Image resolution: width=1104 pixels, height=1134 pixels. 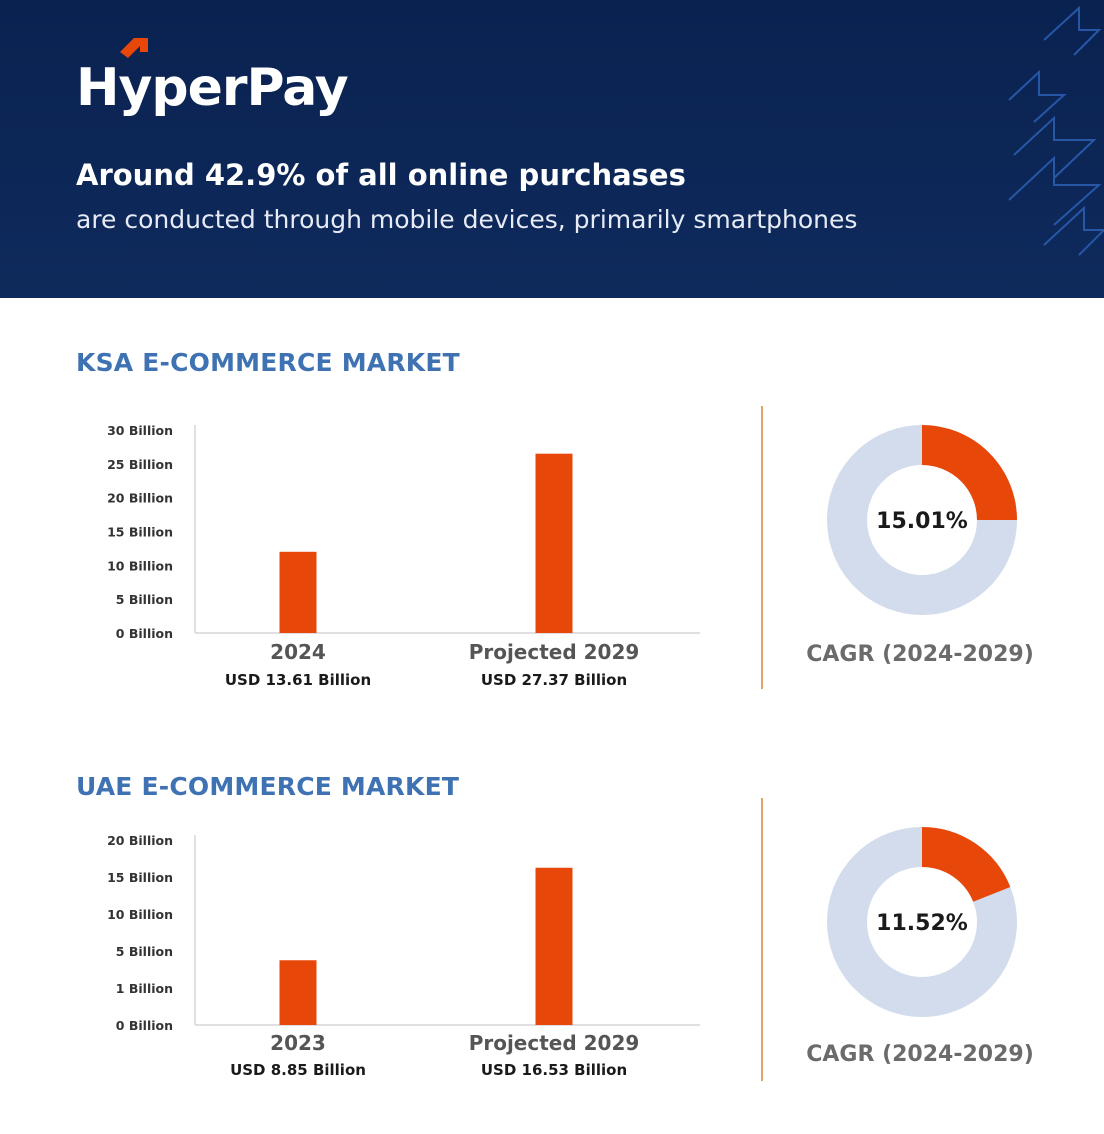 I want to click on x-value-sublabel: USD 16.53 Billion, so click(x=554, y=1070).